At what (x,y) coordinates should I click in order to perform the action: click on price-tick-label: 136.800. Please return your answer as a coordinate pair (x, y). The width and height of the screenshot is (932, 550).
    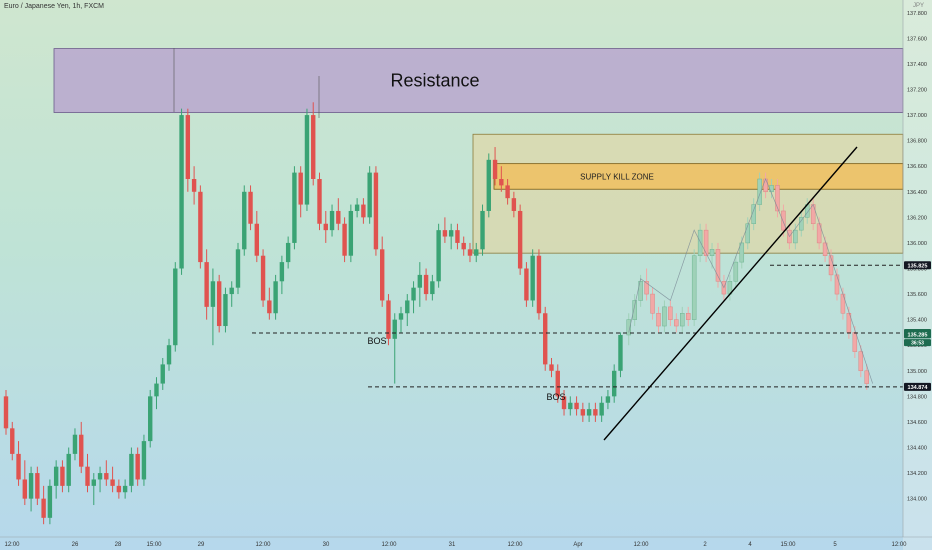
    Looking at the image, I should click on (917, 142).